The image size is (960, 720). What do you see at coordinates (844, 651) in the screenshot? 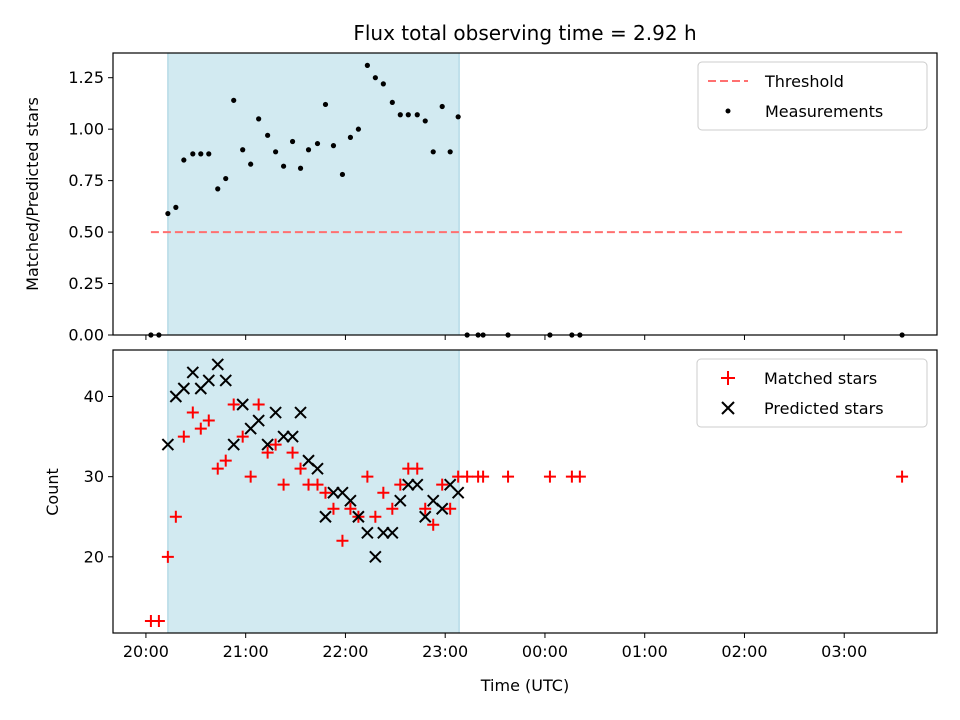
I see `x-tick-label: 03:00` at bounding box center [844, 651].